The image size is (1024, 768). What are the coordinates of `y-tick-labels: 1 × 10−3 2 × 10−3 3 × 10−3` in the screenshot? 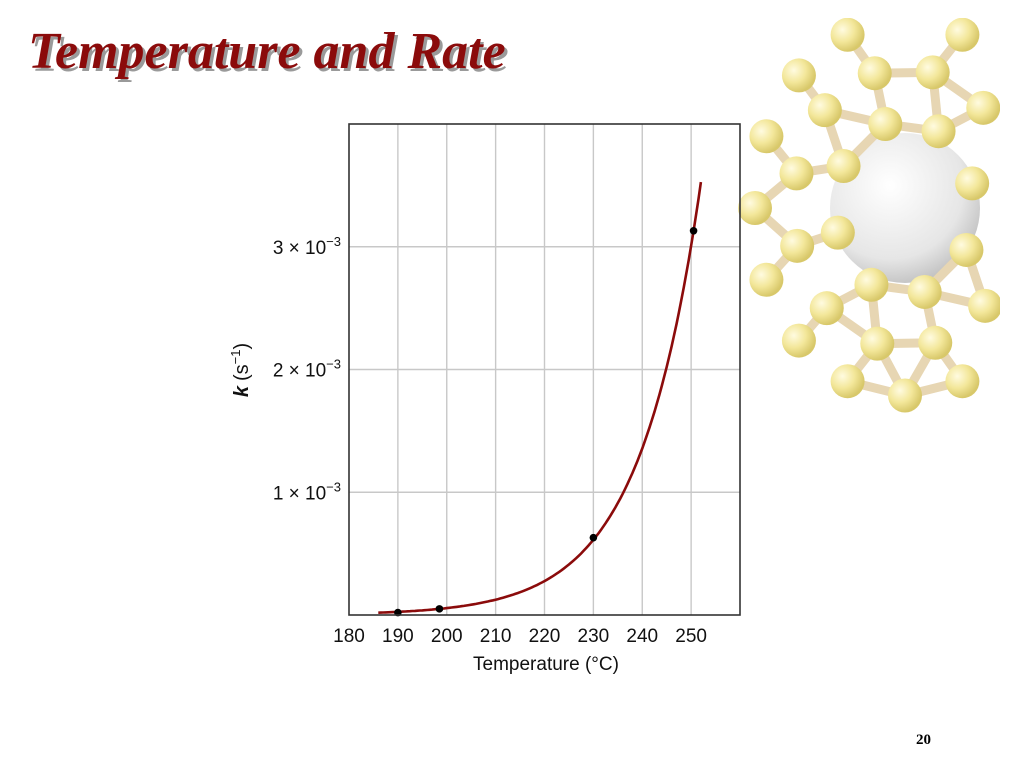 It's located at (307, 369).